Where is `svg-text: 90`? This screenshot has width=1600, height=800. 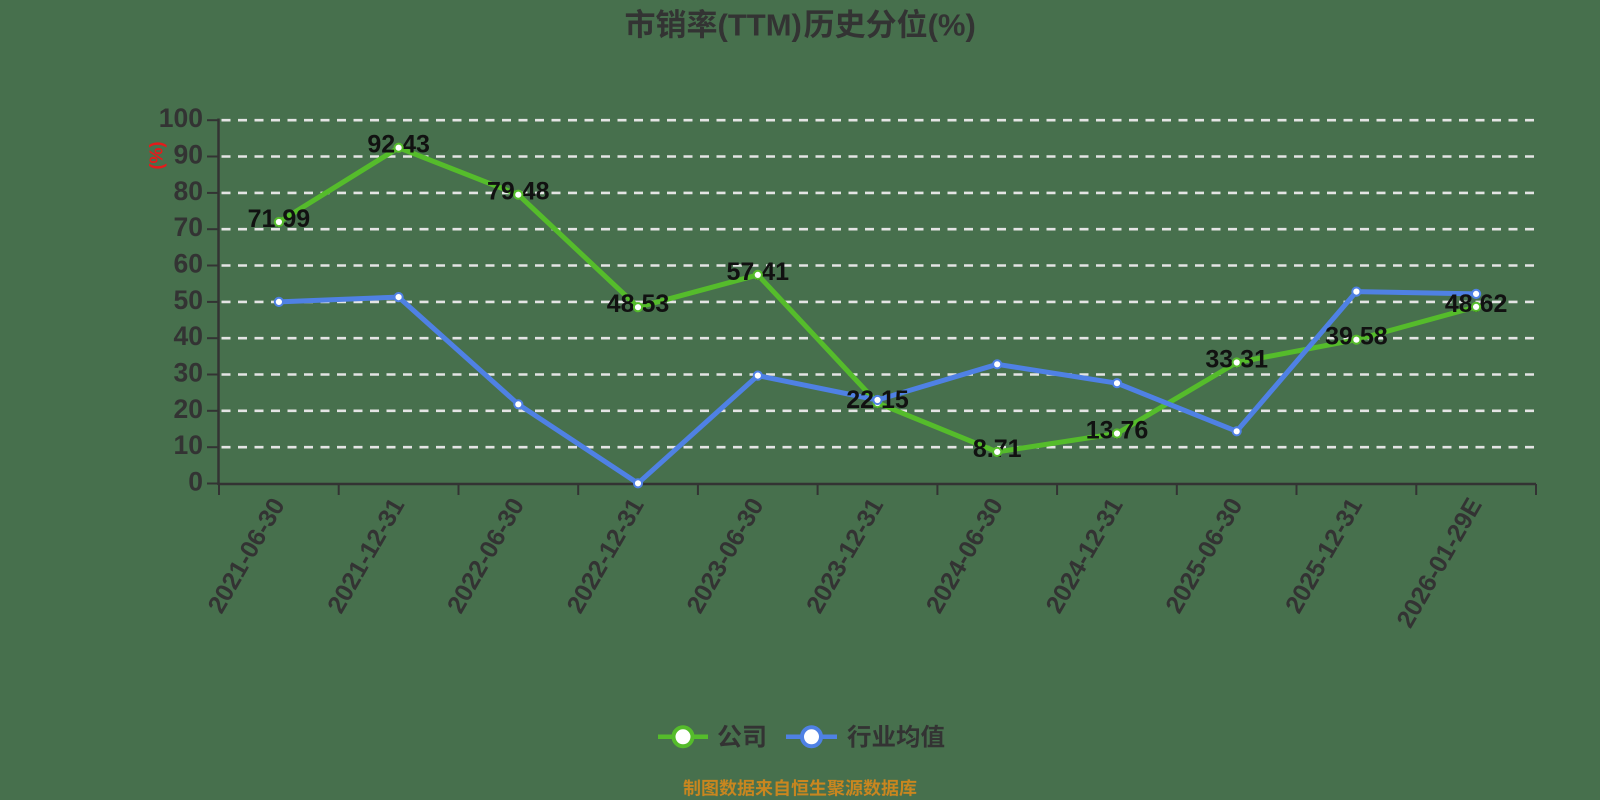 svg-text: 90 is located at coordinates (188, 155).